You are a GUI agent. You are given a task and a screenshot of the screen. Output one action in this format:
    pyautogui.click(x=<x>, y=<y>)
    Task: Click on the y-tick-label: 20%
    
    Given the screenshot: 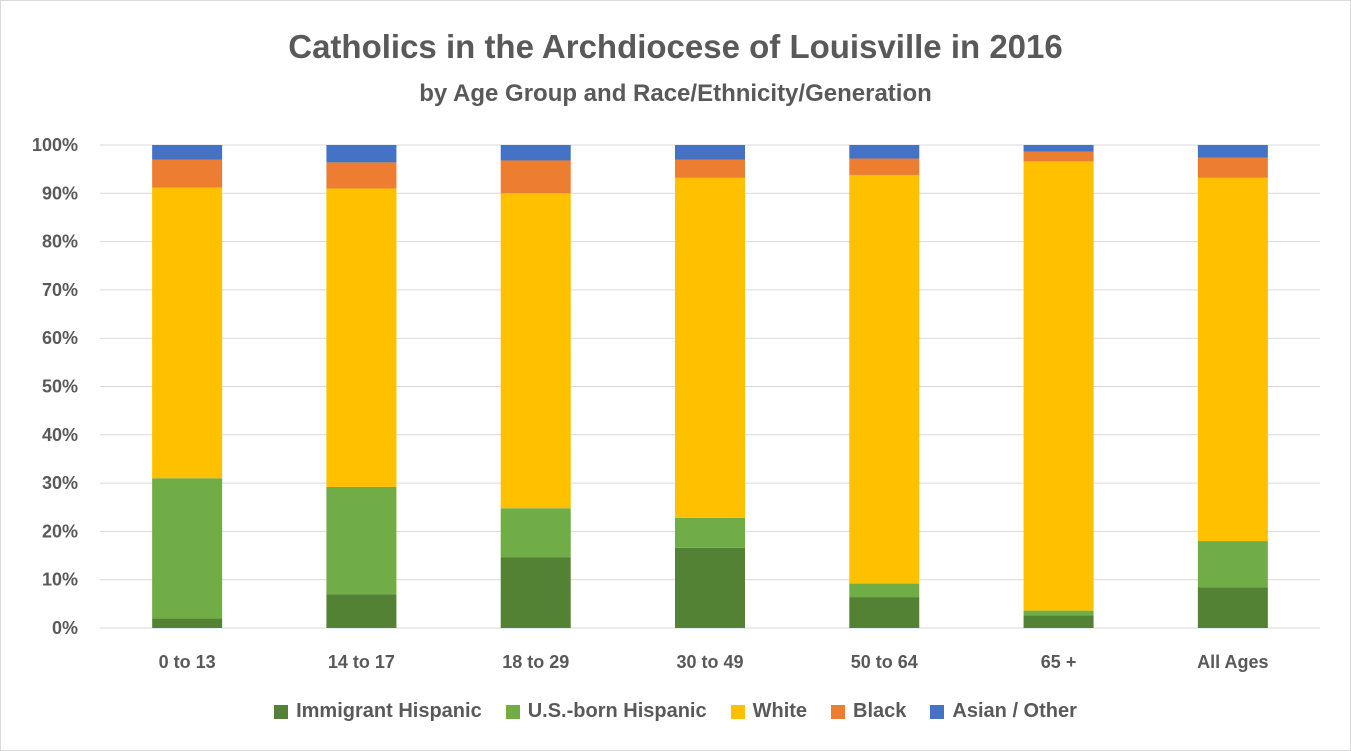 What is the action you would take?
    pyautogui.click(x=60, y=531)
    